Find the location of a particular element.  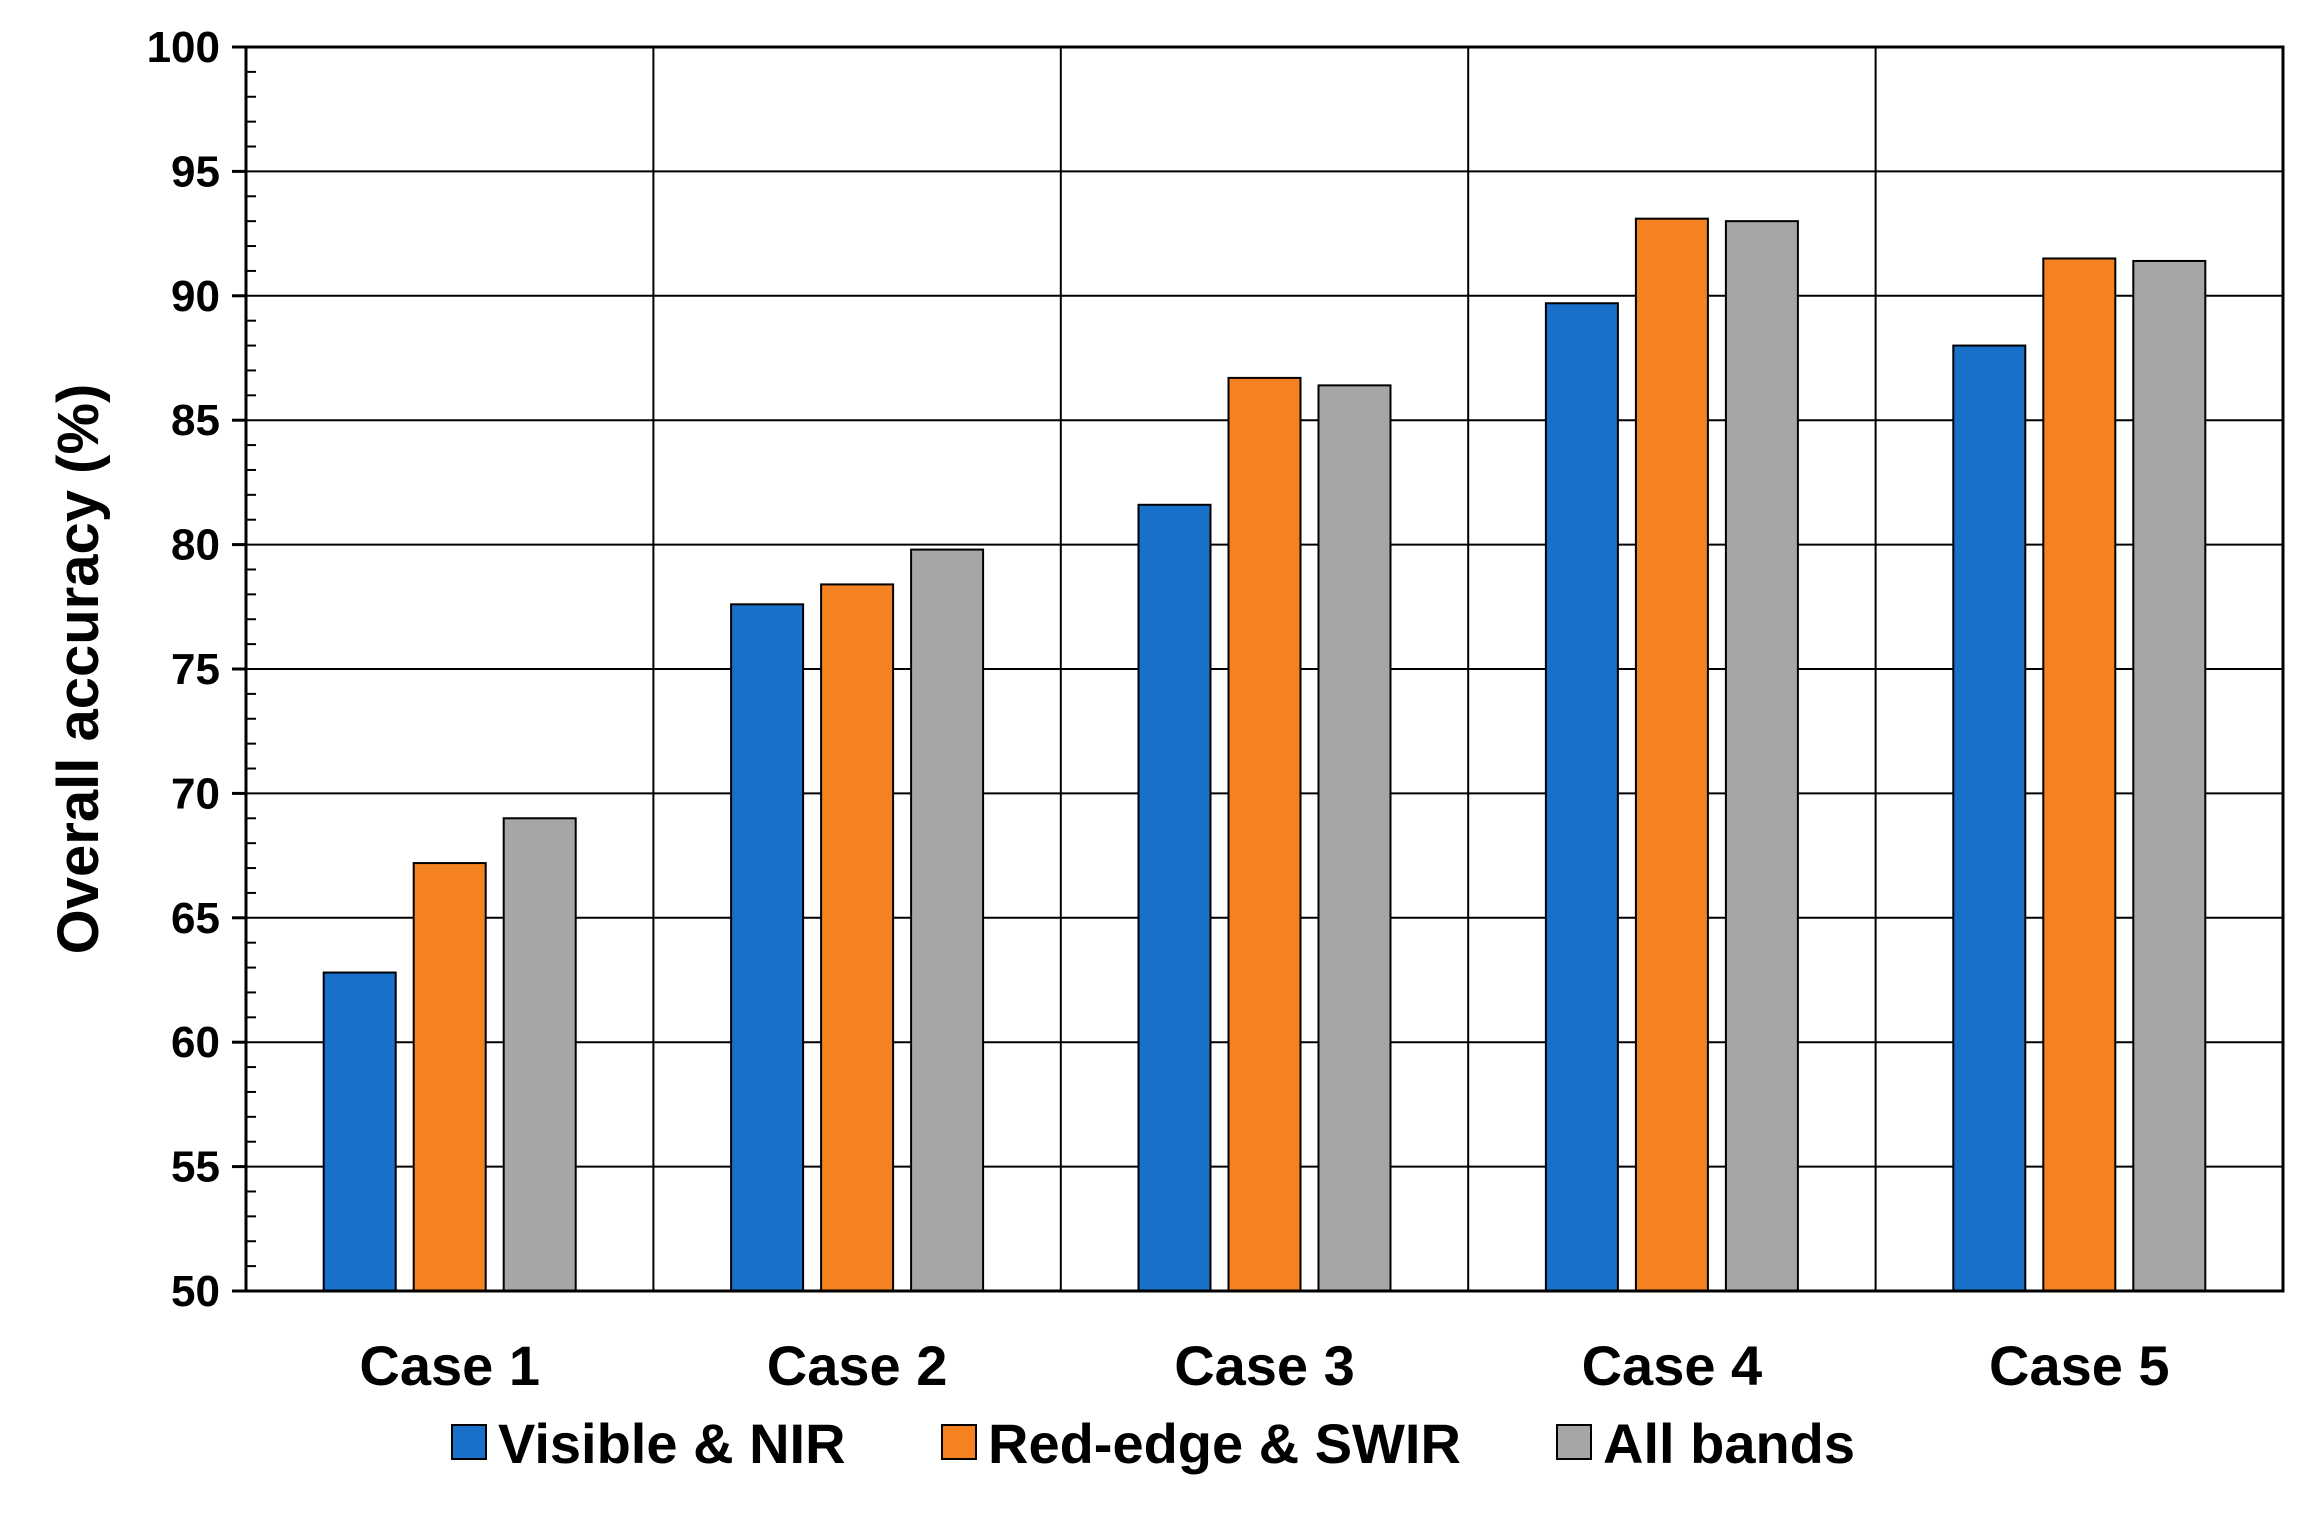

y-tick-label: 65 is located at coordinates (195, 918).